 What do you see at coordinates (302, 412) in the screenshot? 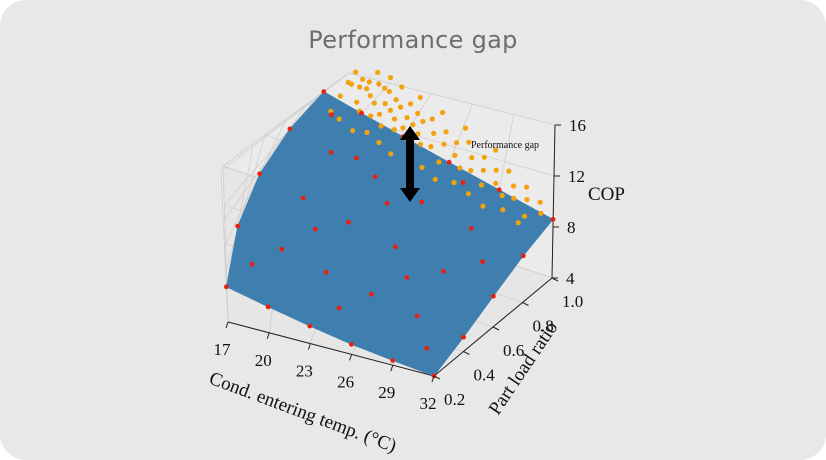
I see `x-axis-label: Cond. entering temp. (°C)` at bounding box center [302, 412].